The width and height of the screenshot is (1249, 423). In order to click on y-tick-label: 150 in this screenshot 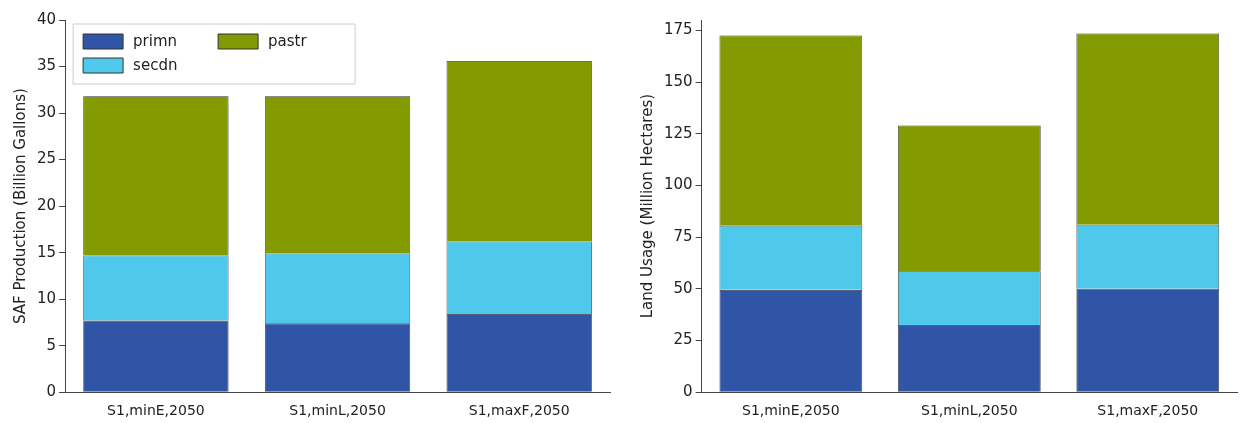, I will do `click(678, 80)`.